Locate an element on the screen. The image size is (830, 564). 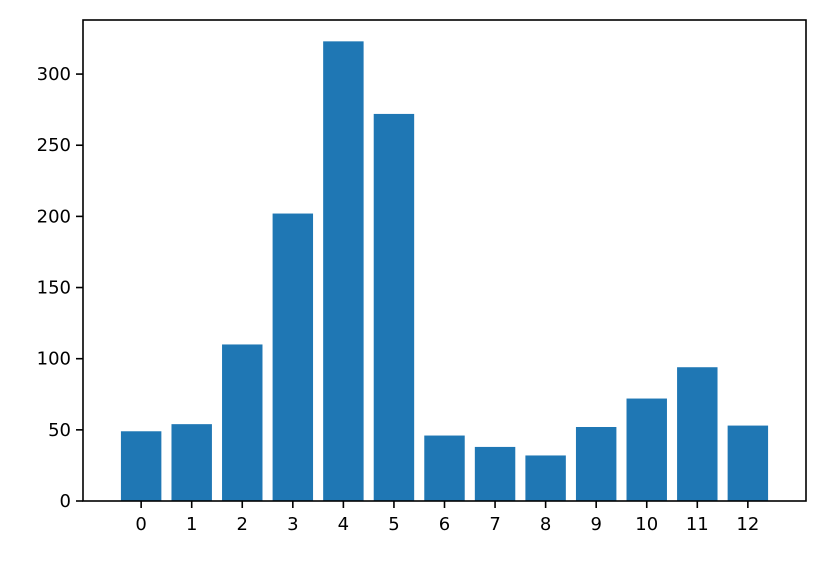
x-tick-label: 5 is located at coordinates (393, 524).